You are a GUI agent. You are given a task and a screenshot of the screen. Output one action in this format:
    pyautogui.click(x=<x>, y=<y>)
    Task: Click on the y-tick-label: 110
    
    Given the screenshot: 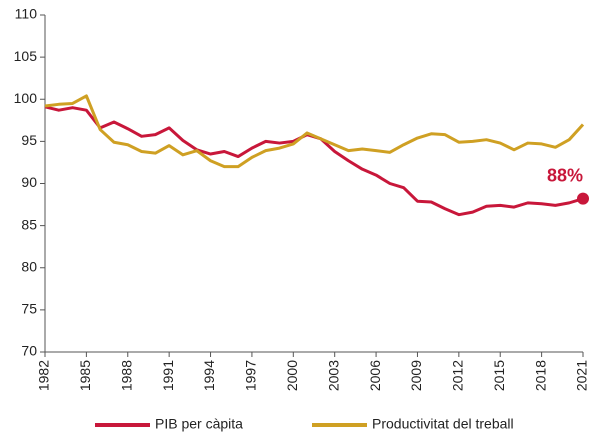 What is the action you would take?
    pyautogui.click(x=26, y=14)
    